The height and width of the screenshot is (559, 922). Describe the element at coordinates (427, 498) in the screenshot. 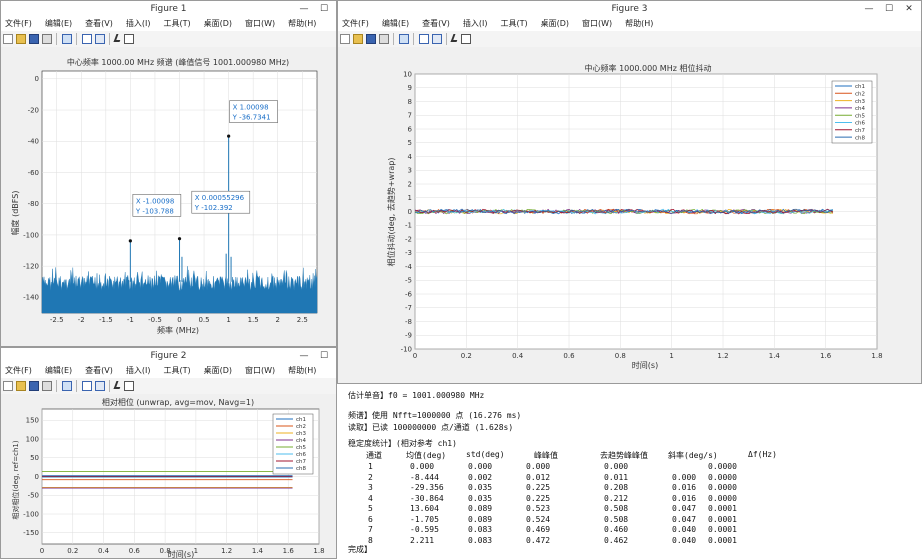

I see `stats-cell: -30.864` at that location.